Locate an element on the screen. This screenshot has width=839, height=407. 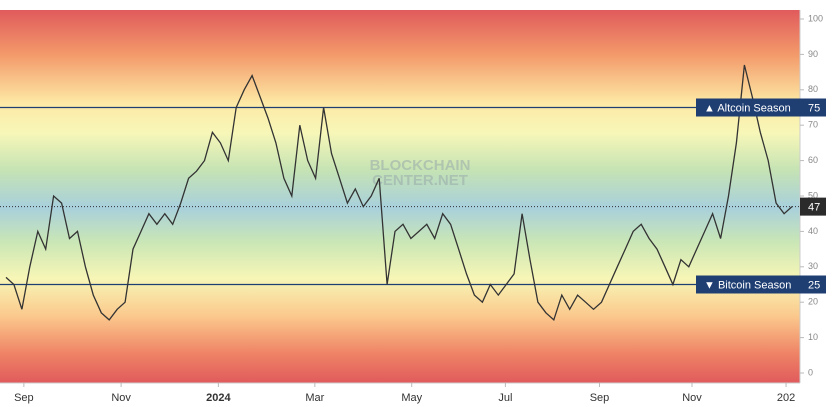
reference-value: 75 is located at coordinates (814, 108).